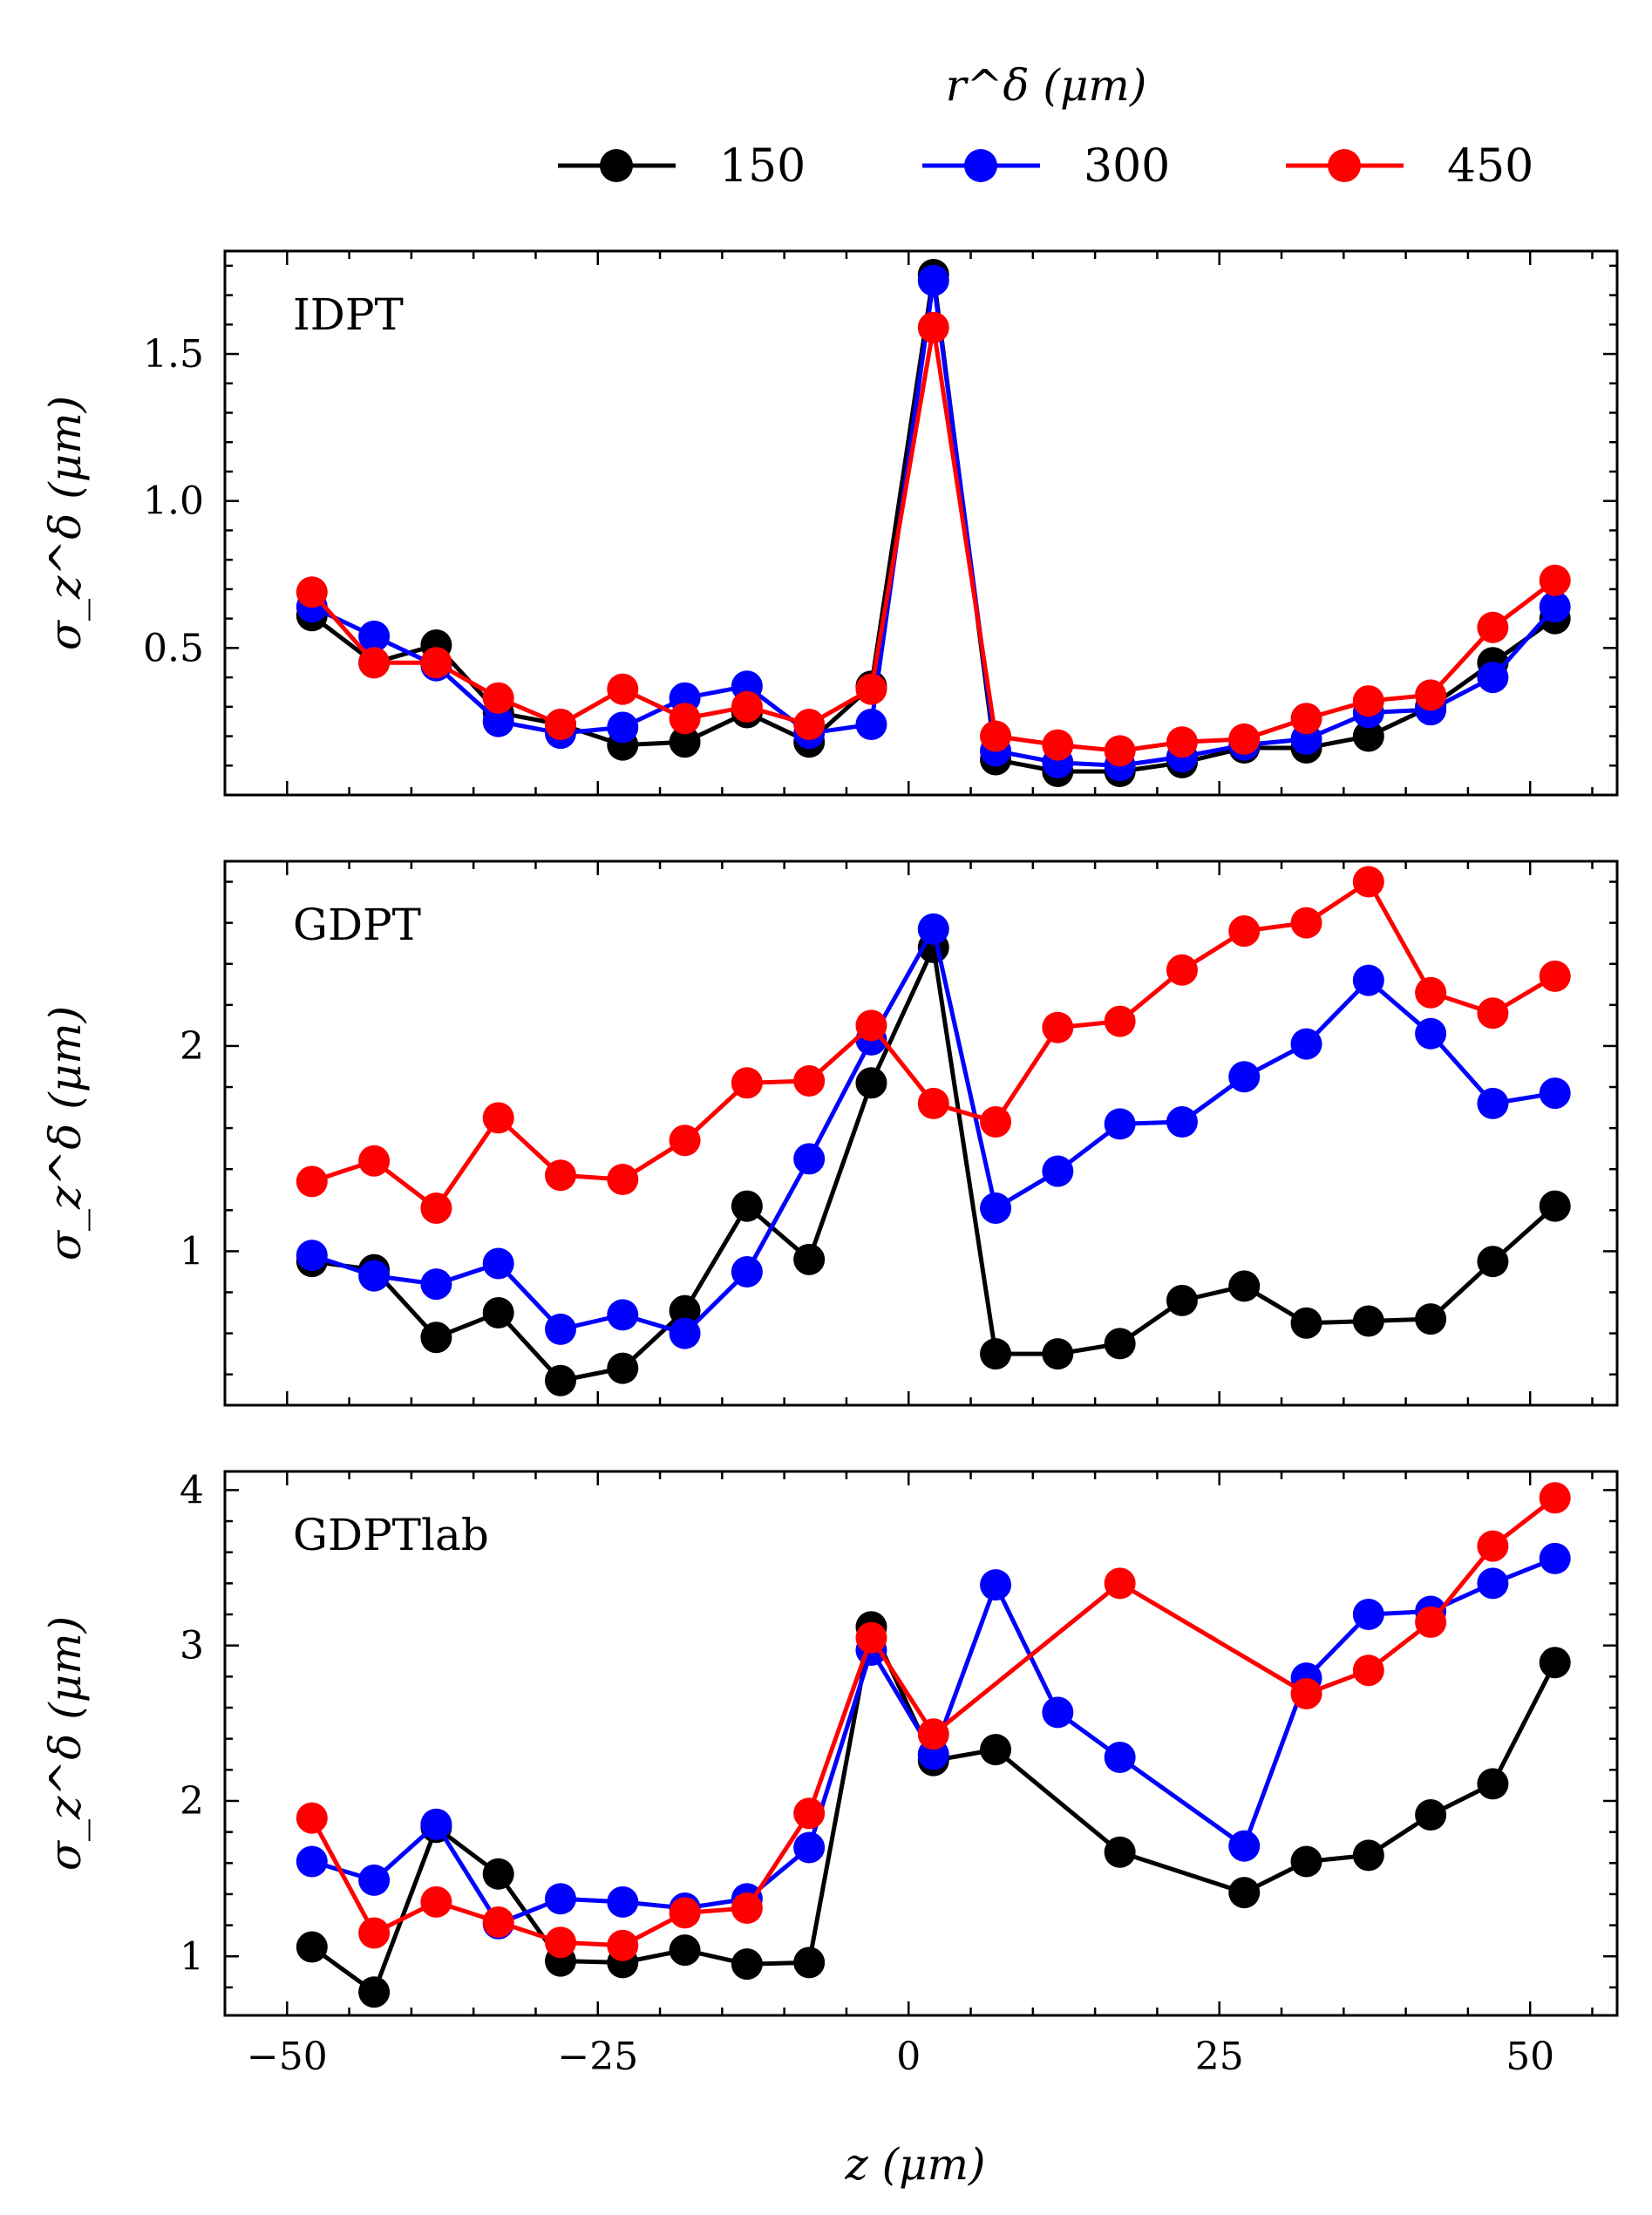 This screenshot has height=2215, width=1652. Describe the element at coordinates (287, 2057) in the screenshot. I see `x-tick-label: −50` at that location.